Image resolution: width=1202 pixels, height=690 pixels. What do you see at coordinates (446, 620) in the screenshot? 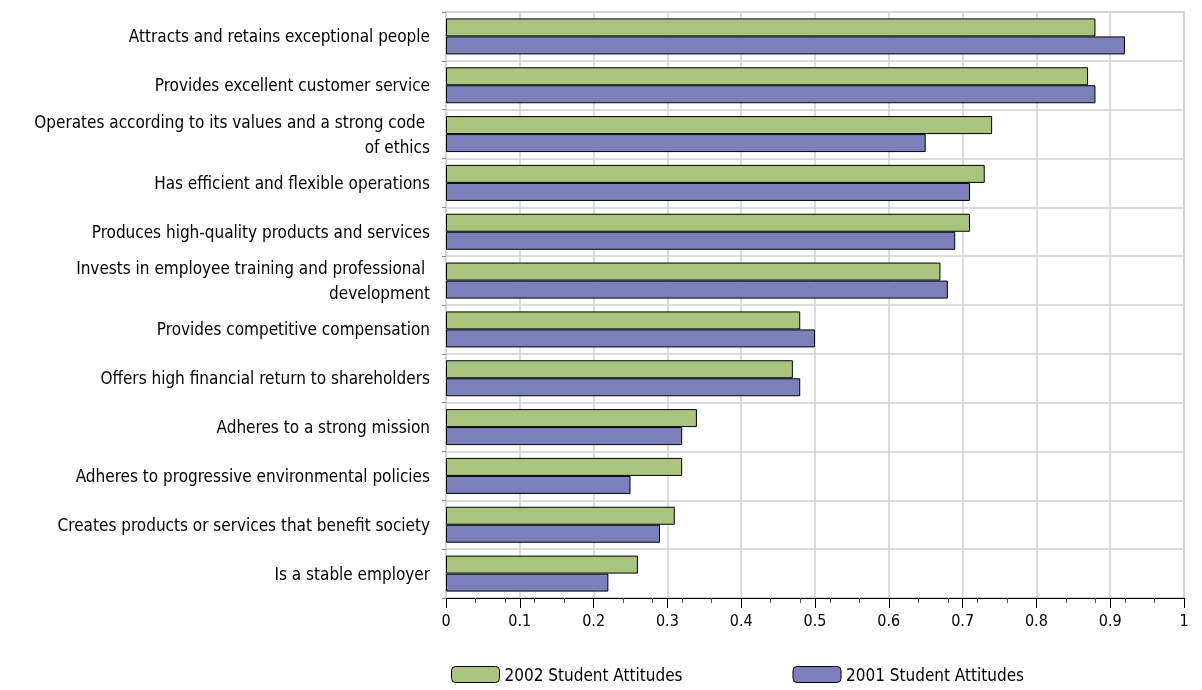
I see `x-tick-label: 0` at bounding box center [446, 620].